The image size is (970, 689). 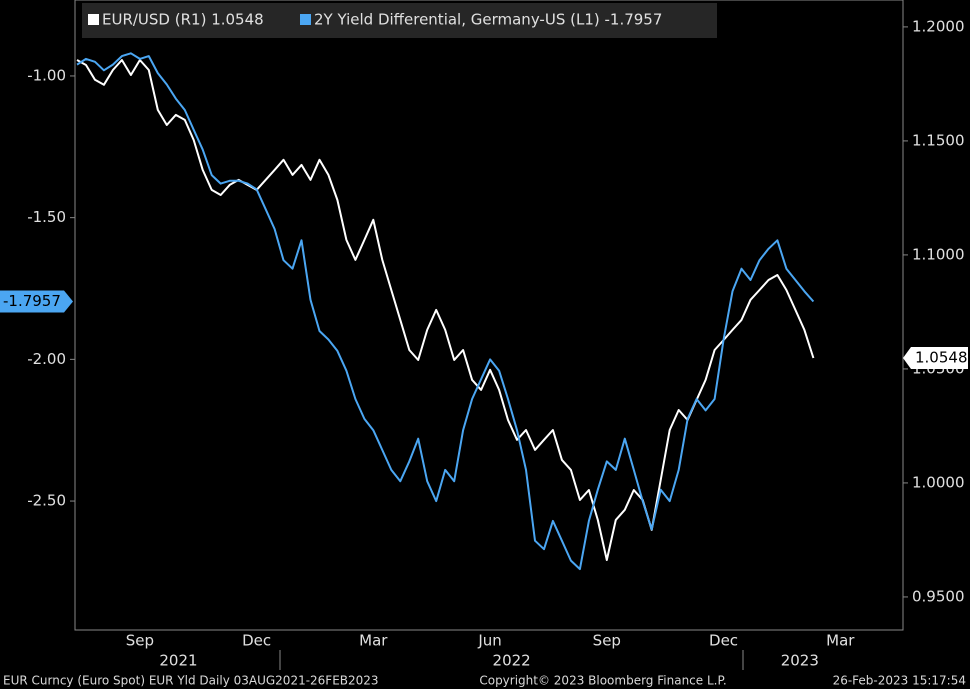 I want to click on year-label: 2021, so click(x=178, y=661).